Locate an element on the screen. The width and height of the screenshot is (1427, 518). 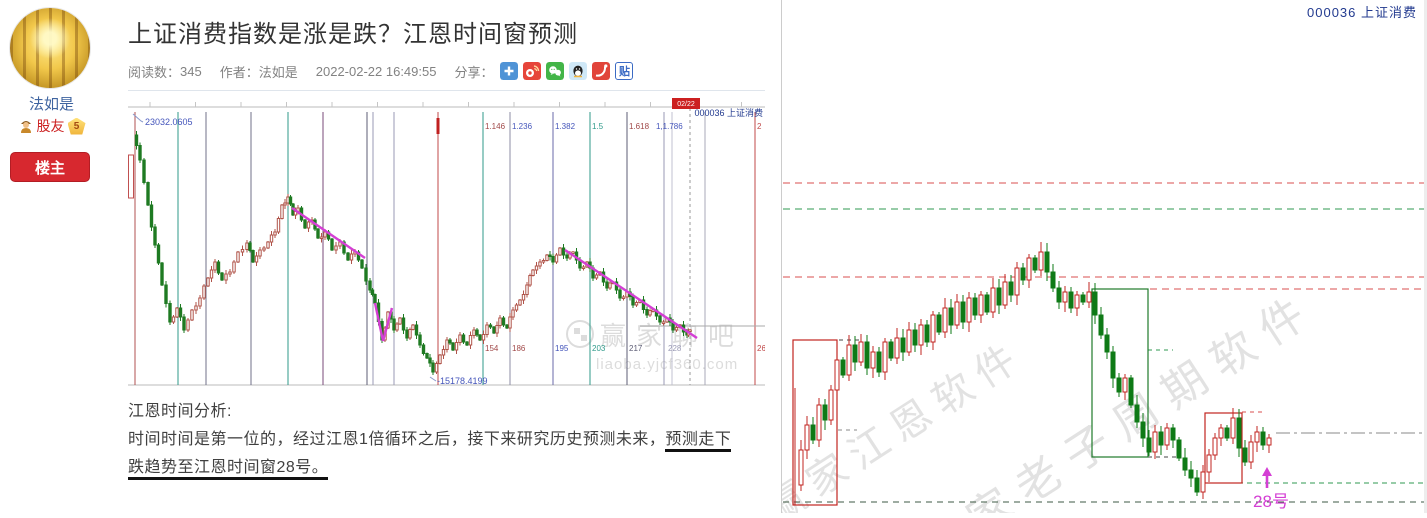
wechat-icon is located at coordinates (555, 71).